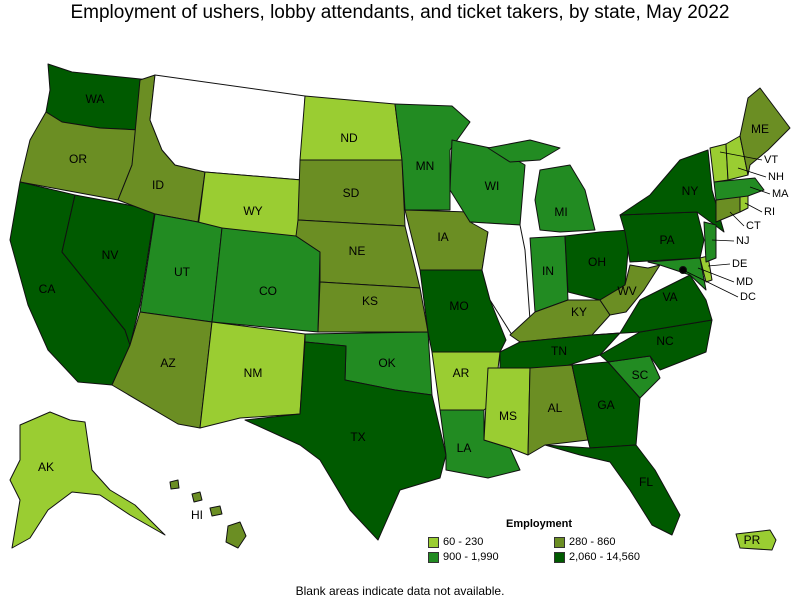  What do you see at coordinates (776, 177) in the screenshot?
I see `label-NH: NH` at bounding box center [776, 177].